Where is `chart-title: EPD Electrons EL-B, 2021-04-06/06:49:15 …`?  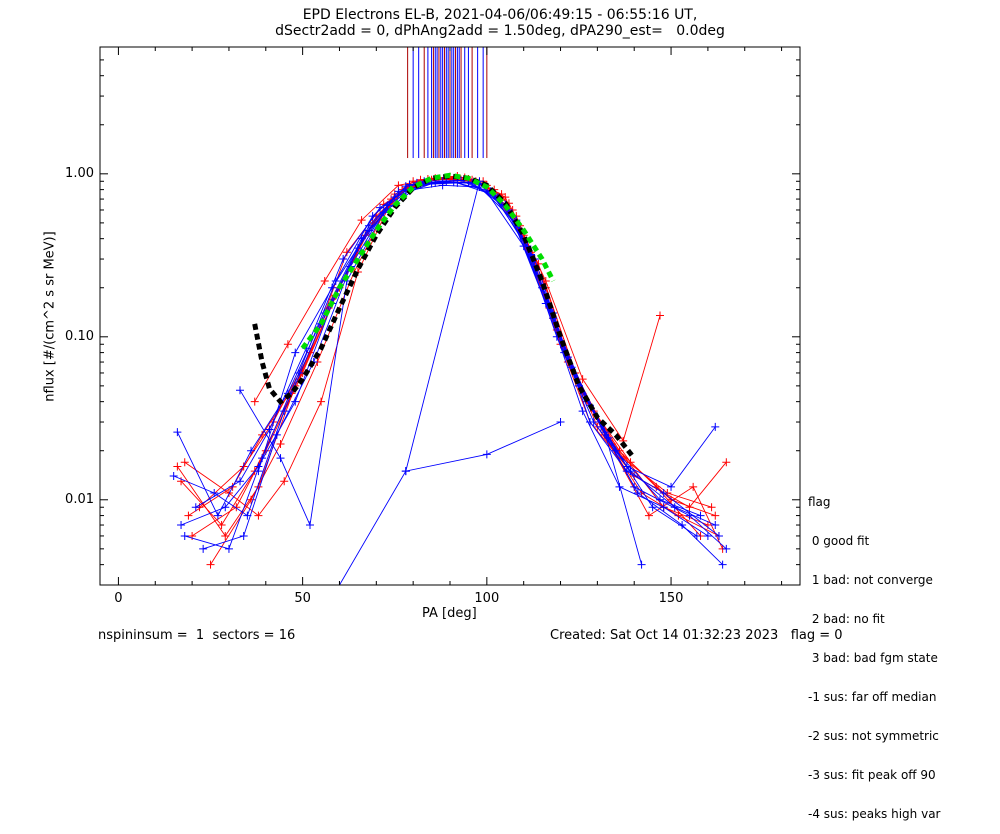 chart-title: EPD Electrons EL-B, 2021-04-06/06:49:15 … is located at coordinates (500, 15).